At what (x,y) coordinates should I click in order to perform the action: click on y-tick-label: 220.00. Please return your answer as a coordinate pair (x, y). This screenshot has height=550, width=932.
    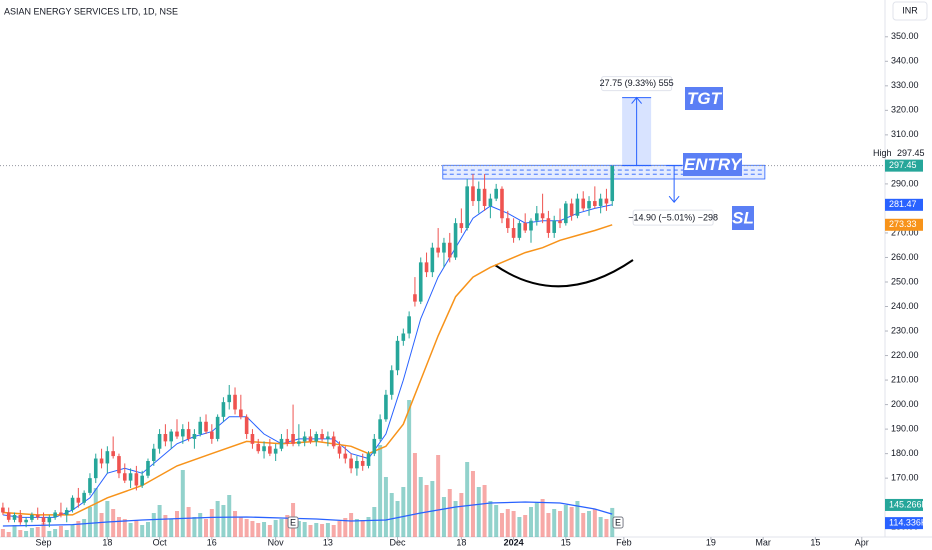
    Looking at the image, I should click on (905, 355).